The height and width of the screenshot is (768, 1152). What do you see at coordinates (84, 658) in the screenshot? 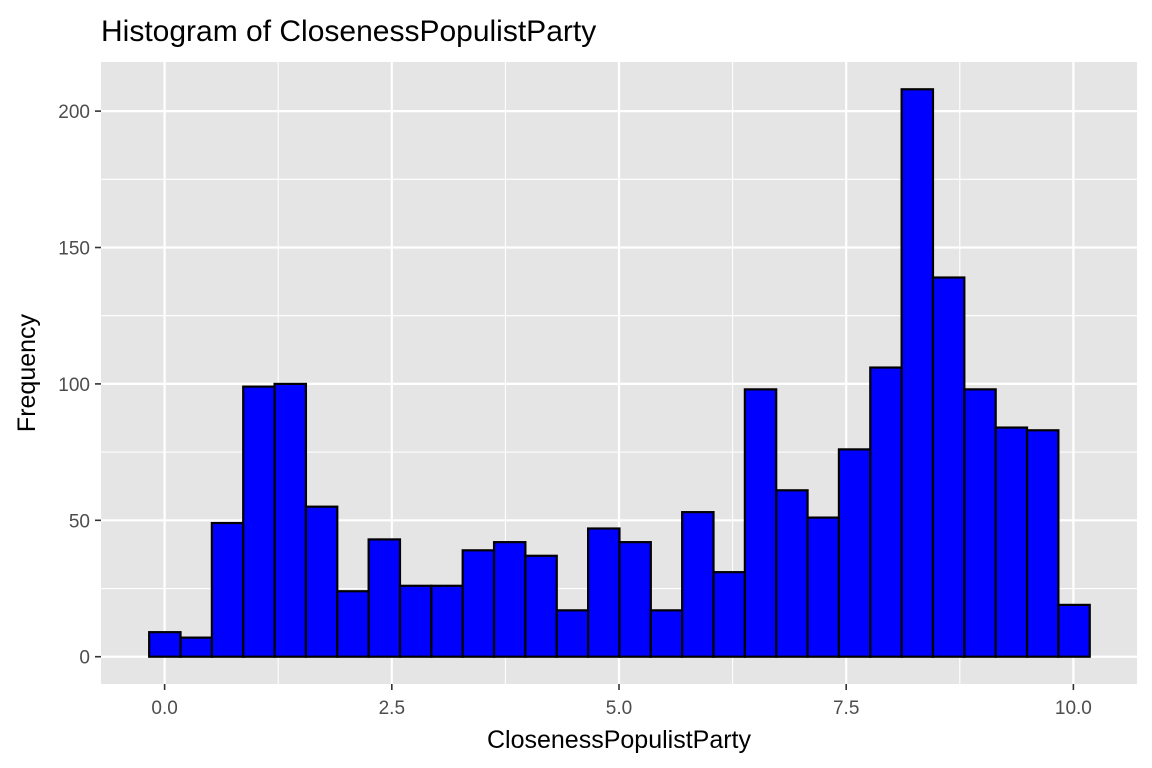
I see `y-tick-label: 0` at bounding box center [84, 658].